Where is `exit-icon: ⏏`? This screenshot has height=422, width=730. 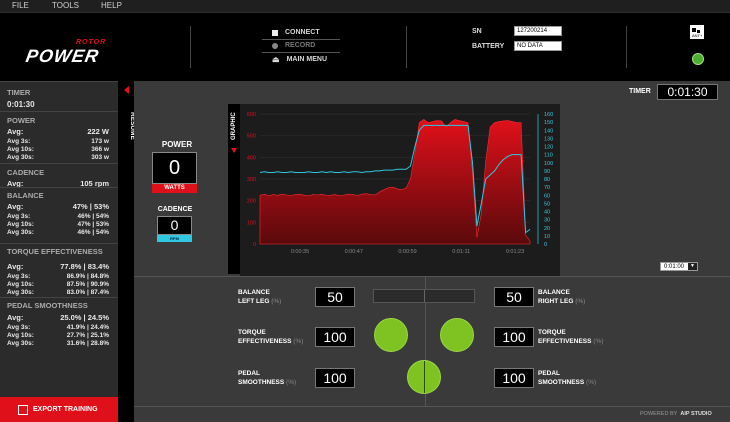
exit-icon: ⏏ is located at coordinates (276, 59).